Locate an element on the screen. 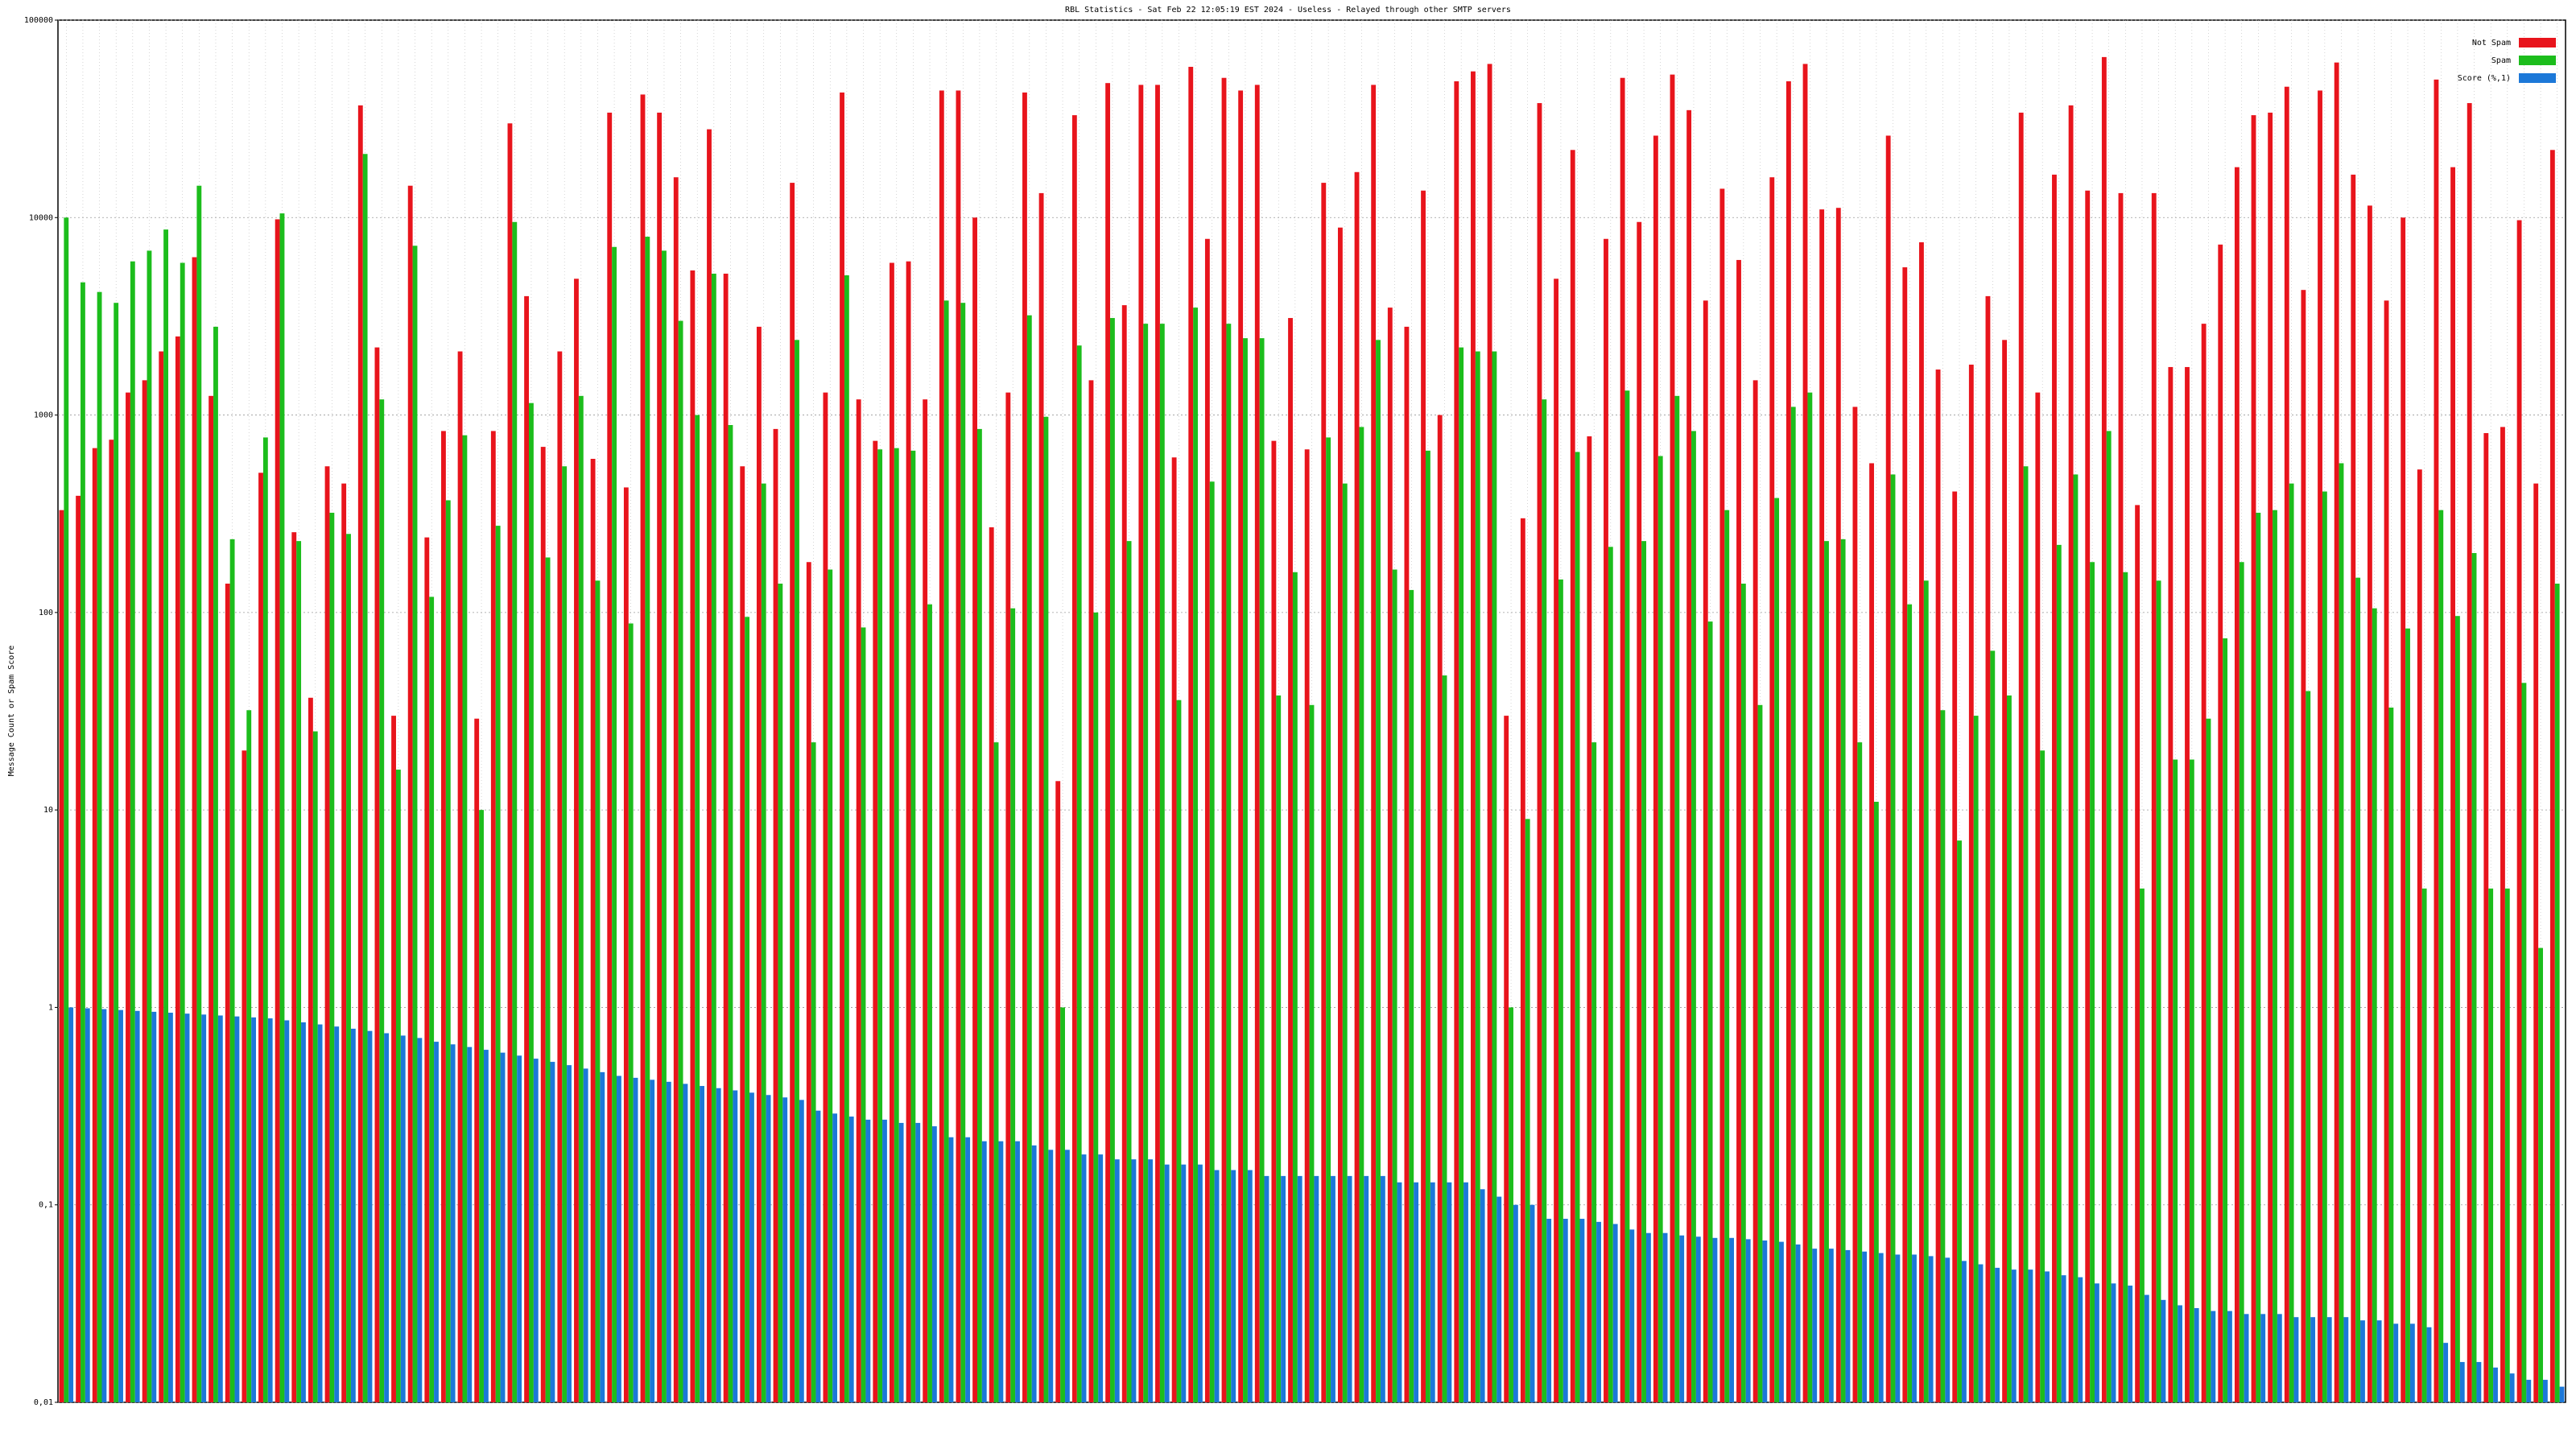 This screenshot has width=2576, height=1449. legend-swatch is located at coordinates (2537, 60).